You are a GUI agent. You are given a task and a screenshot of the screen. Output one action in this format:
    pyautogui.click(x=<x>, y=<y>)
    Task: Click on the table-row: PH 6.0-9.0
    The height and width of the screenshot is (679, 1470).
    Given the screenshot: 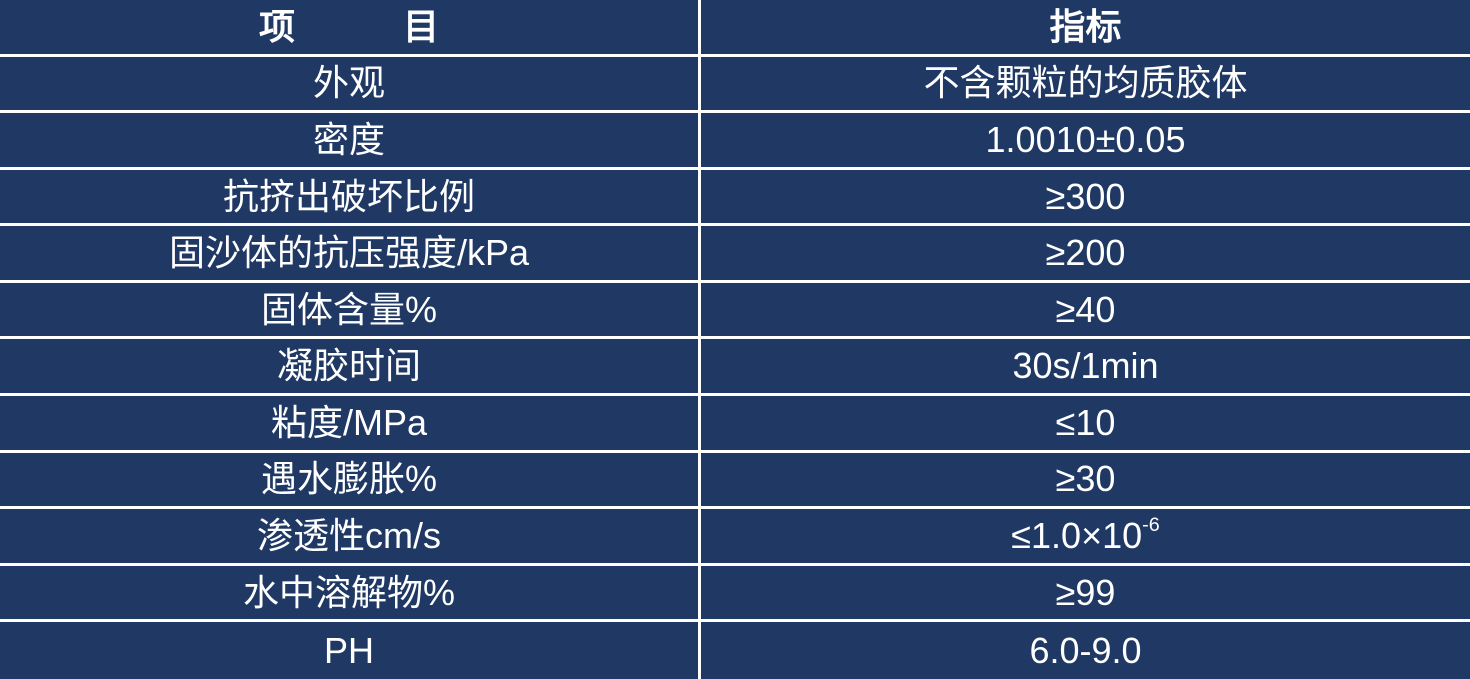 What is the action you would take?
    pyautogui.click(x=735, y=650)
    